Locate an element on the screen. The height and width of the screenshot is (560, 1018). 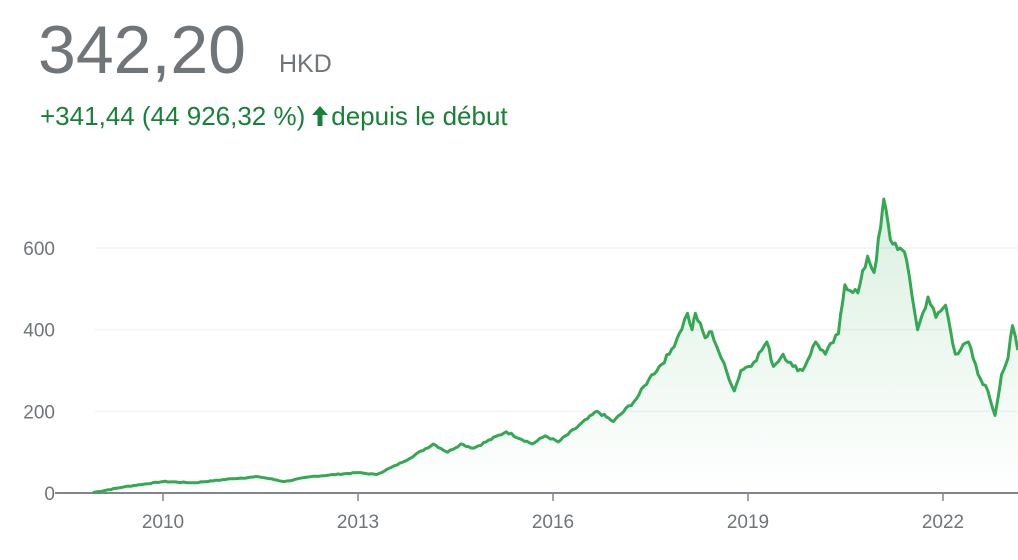
x-tick-label: 2016 is located at coordinates (553, 522).